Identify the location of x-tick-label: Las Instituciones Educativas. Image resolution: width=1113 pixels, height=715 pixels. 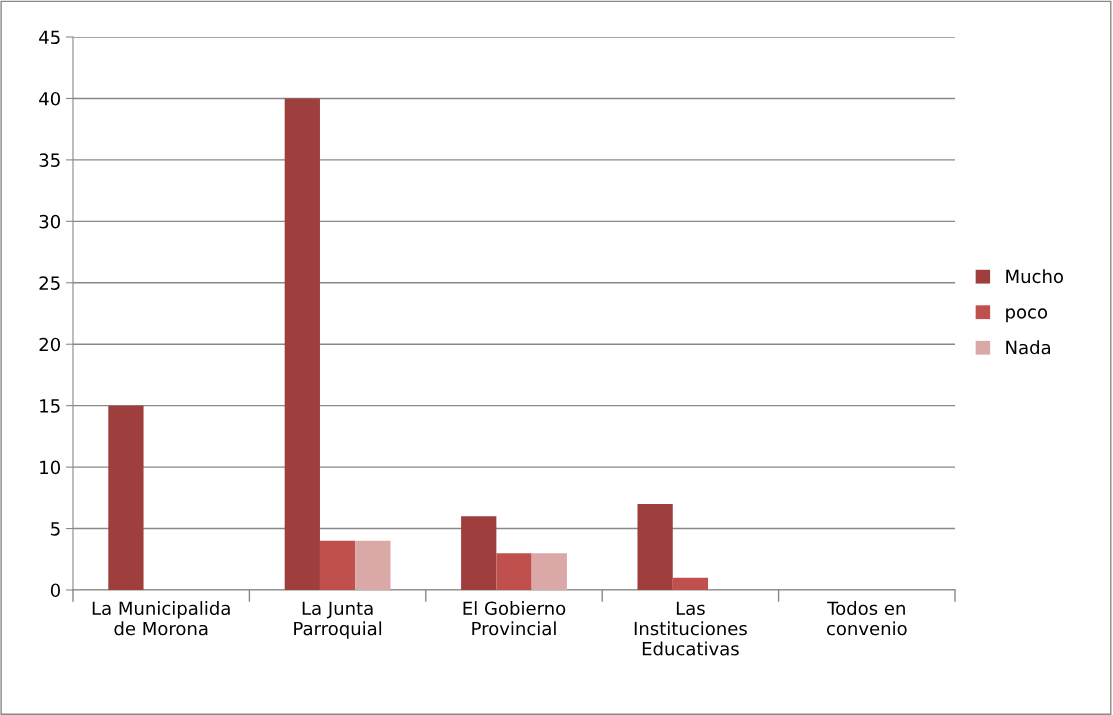
(690, 628).